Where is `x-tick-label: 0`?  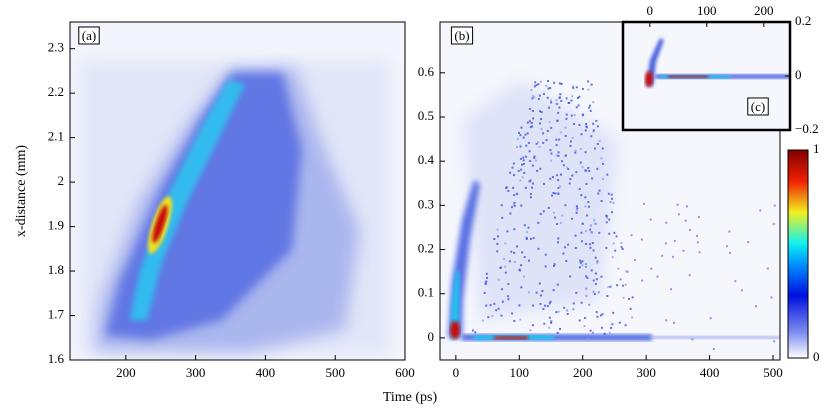
x-tick-label: 0 is located at coordinates (456, 372).